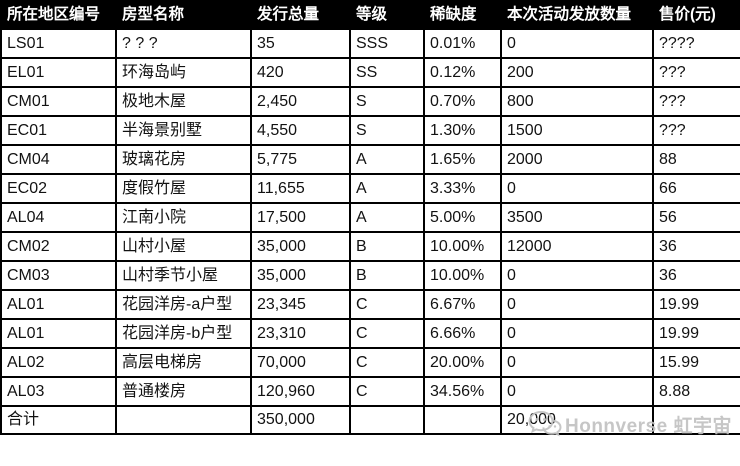 This screenshot has height=466, width=740. Describe the element at coordinates (696, 159) in the screenshot. I see `price-cell: 88` at that location.